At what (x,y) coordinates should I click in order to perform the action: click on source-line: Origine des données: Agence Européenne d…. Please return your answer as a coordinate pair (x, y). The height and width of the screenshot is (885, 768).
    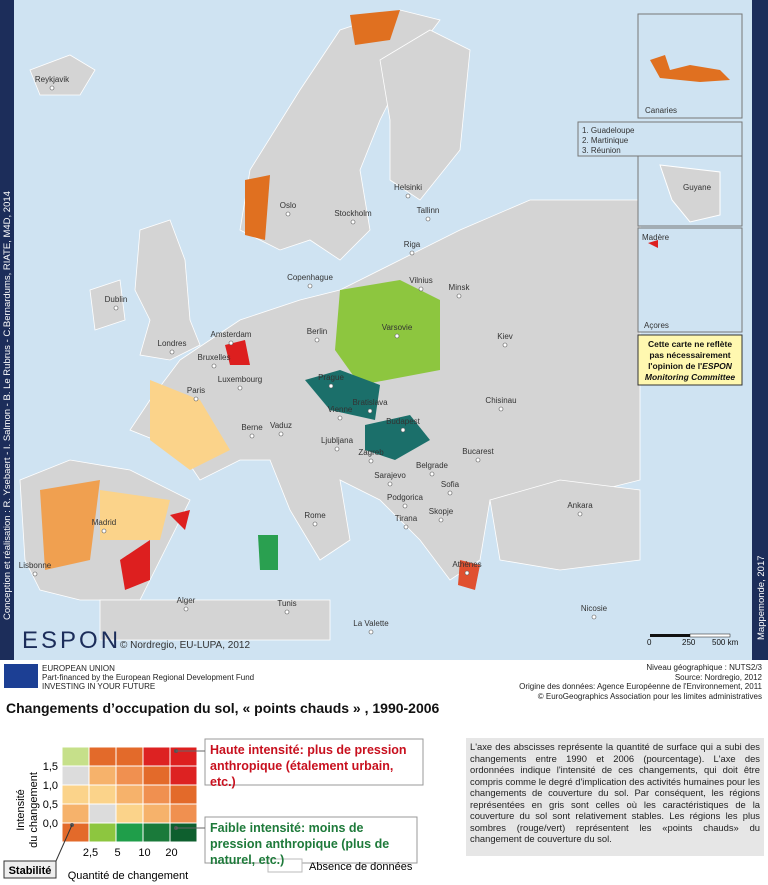
    Looking at the image, I should click on (640, 686).